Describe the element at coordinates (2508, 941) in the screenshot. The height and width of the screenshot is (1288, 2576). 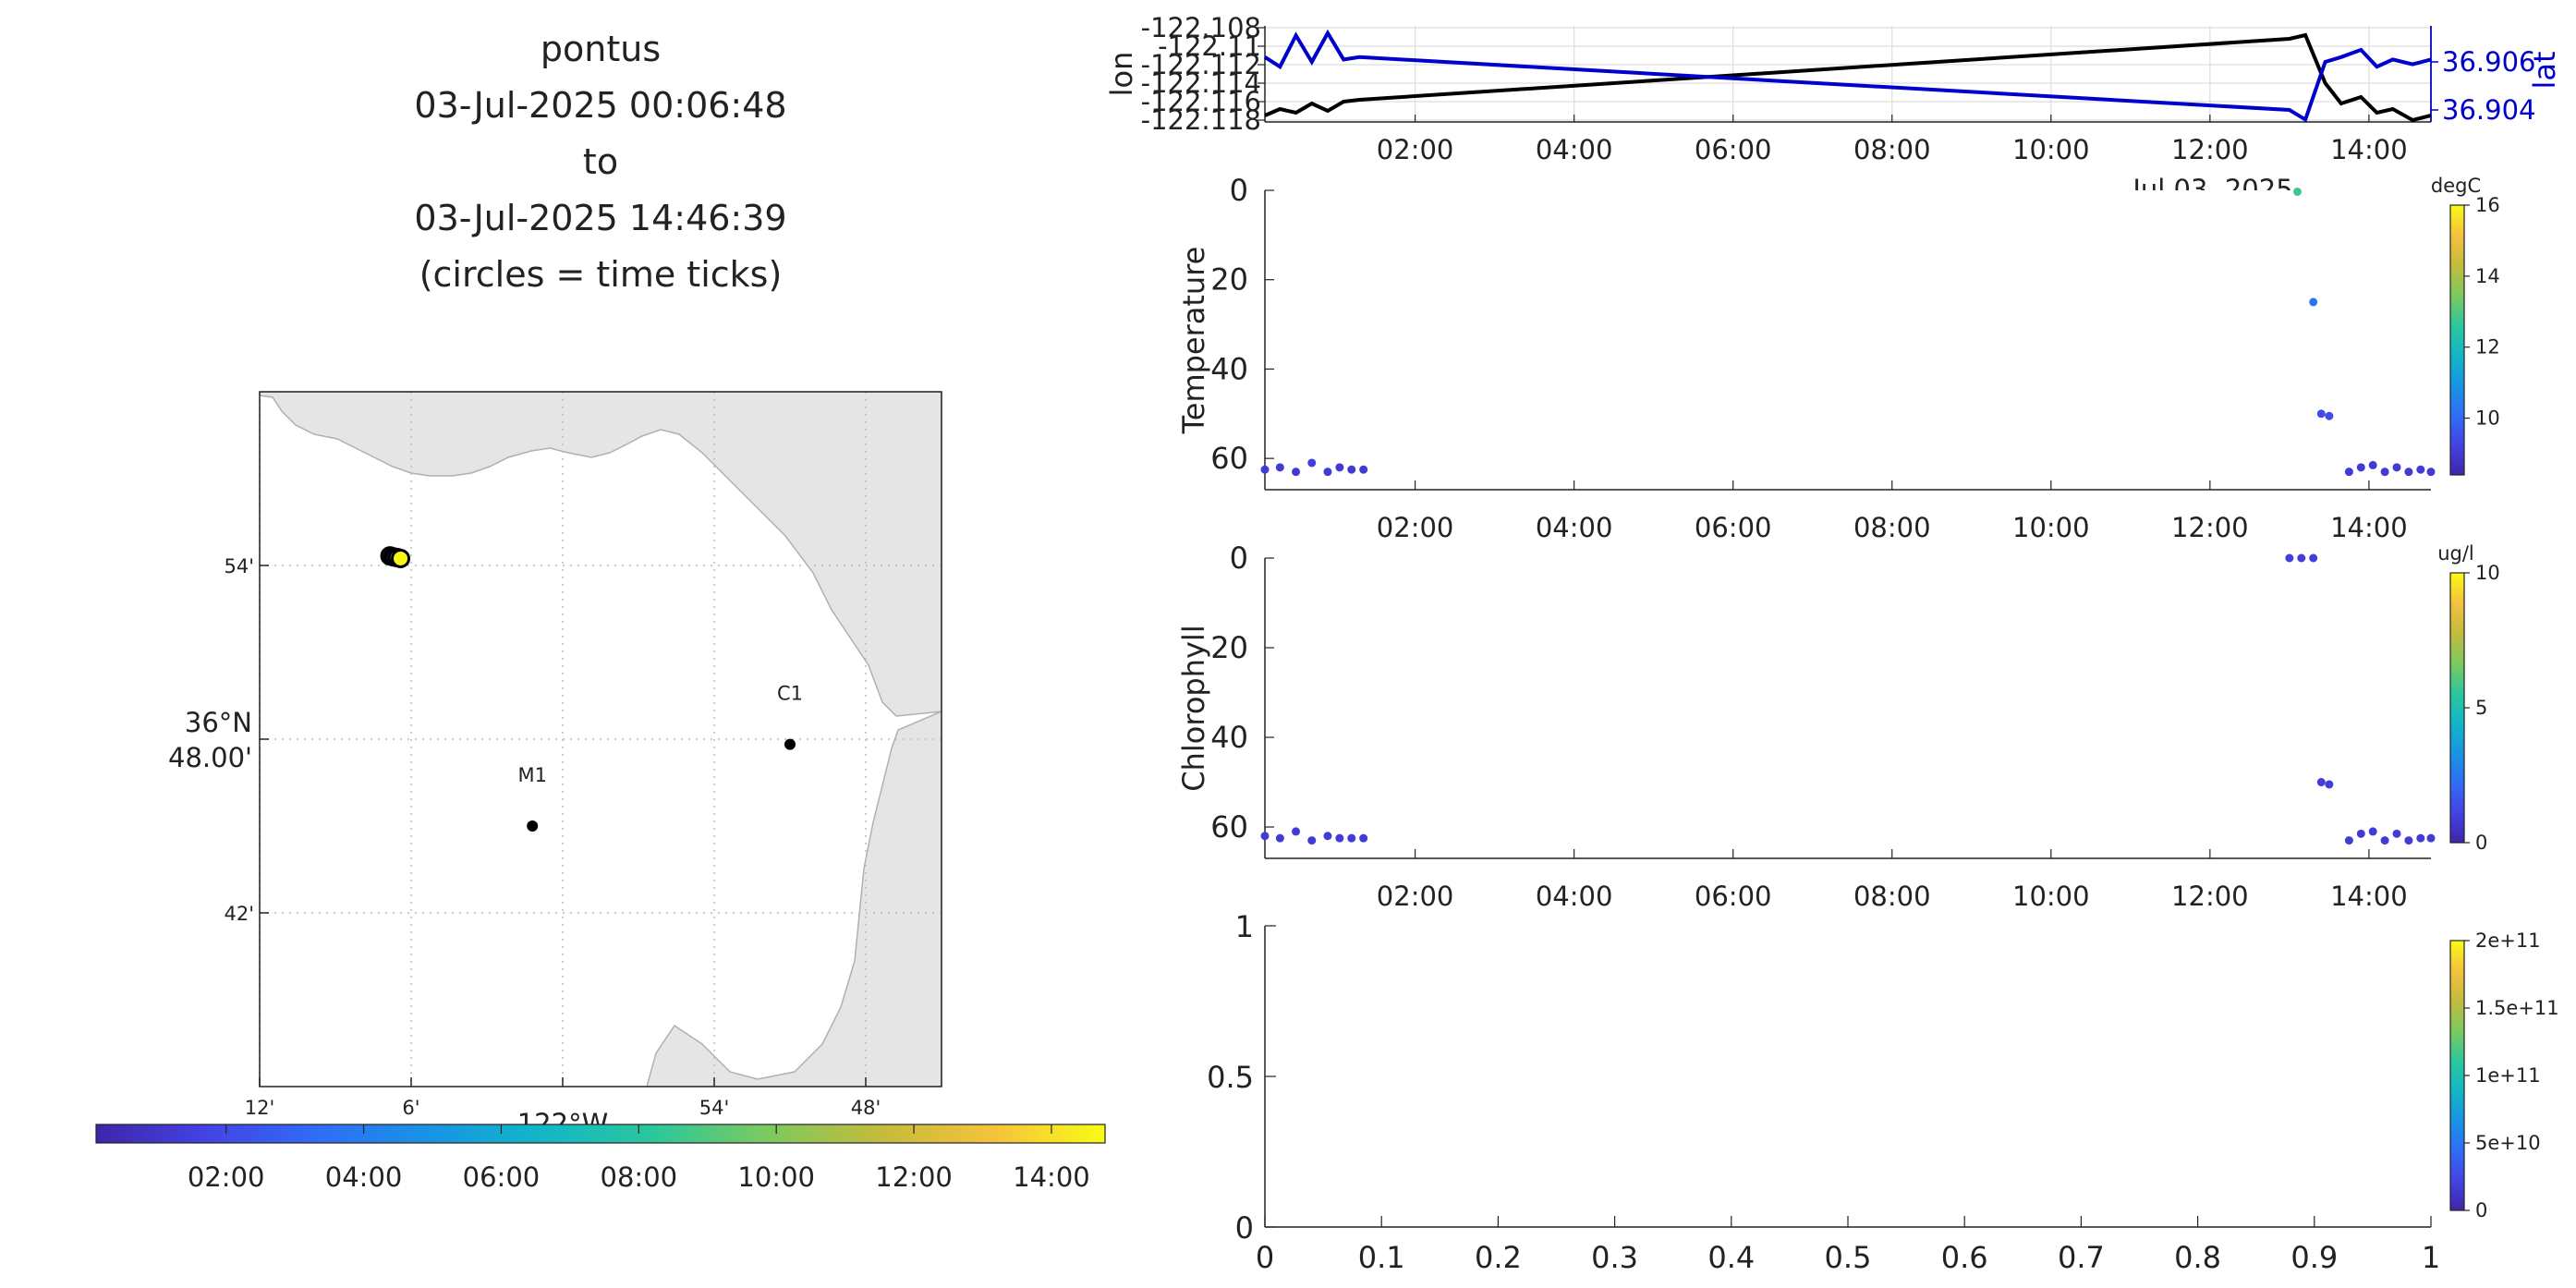
I see `colorbar-tick-label: 2e+11` at that location.